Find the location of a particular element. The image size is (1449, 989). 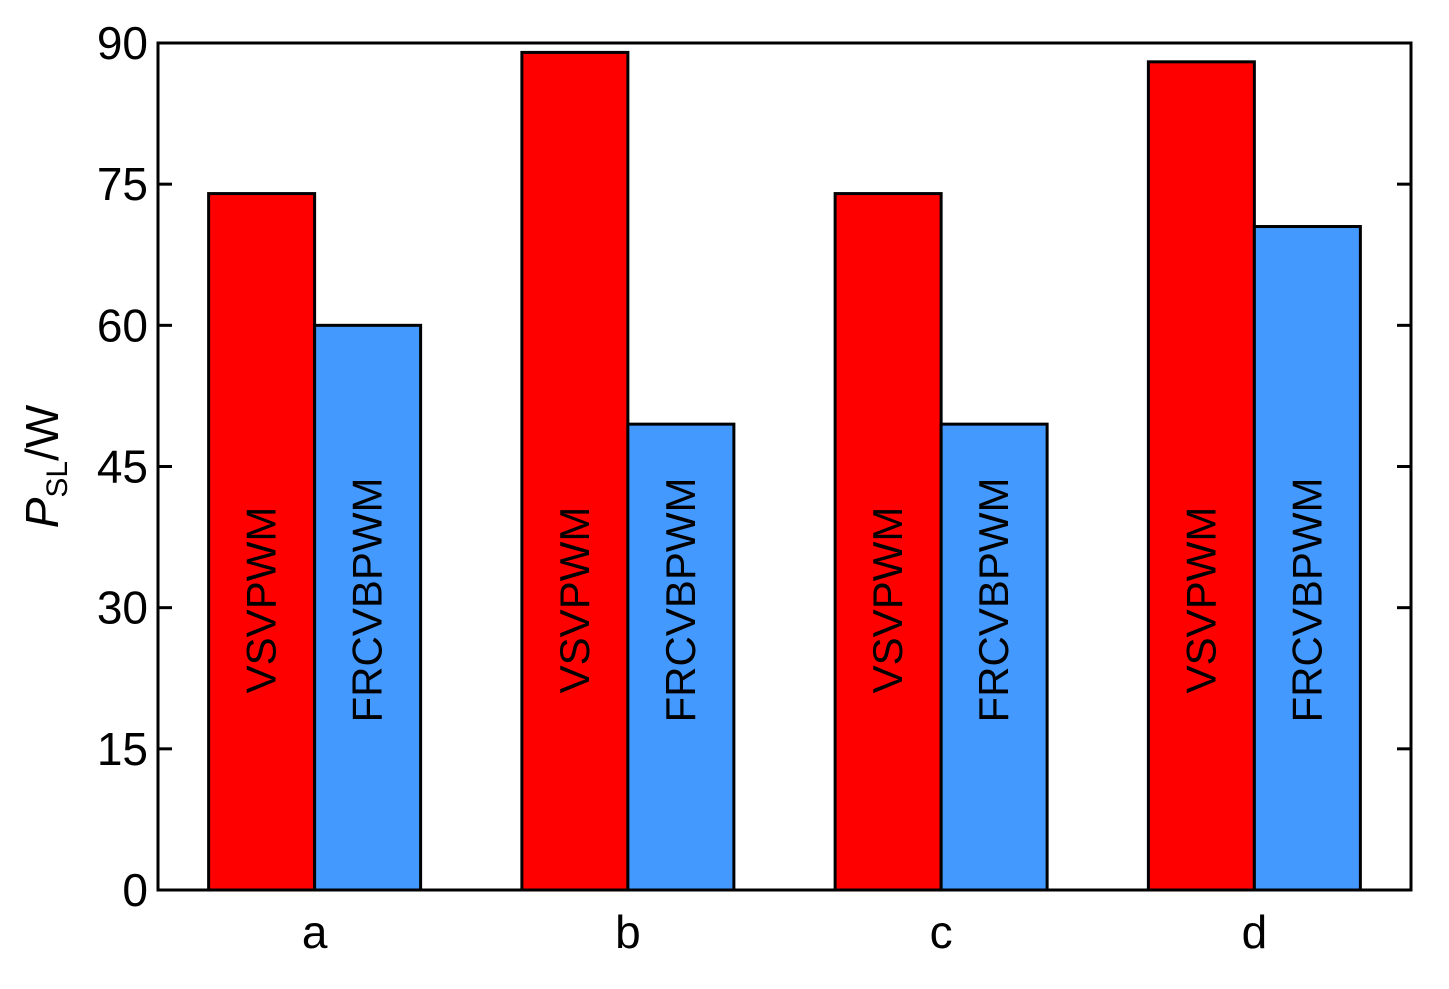

y-axis-label: PSL/W is located at coordinates (45, 466).